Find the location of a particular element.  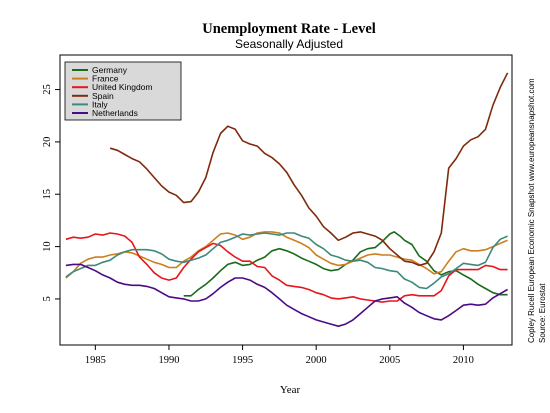

x-axis-label: Year is located at coordinates (290, 390).